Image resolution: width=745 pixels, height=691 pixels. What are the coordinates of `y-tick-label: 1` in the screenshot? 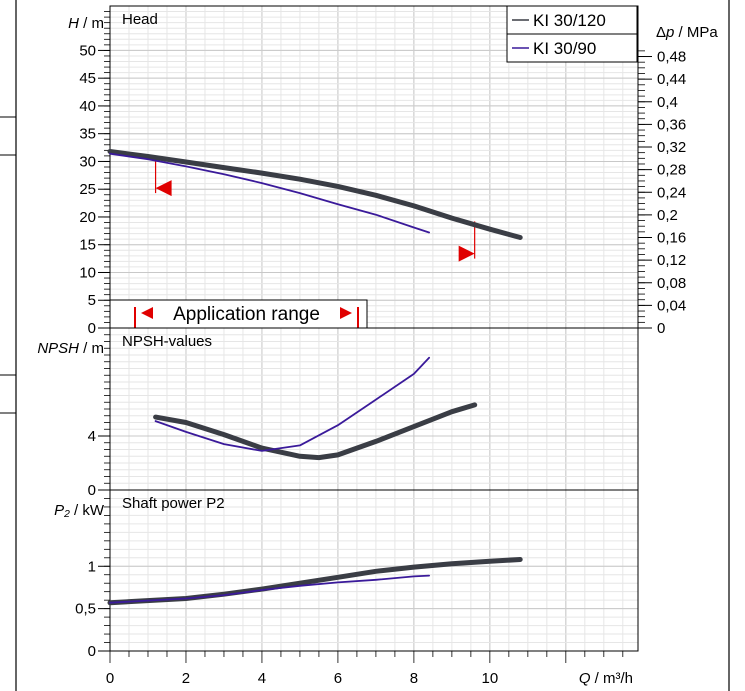 It's located at (92, 566).